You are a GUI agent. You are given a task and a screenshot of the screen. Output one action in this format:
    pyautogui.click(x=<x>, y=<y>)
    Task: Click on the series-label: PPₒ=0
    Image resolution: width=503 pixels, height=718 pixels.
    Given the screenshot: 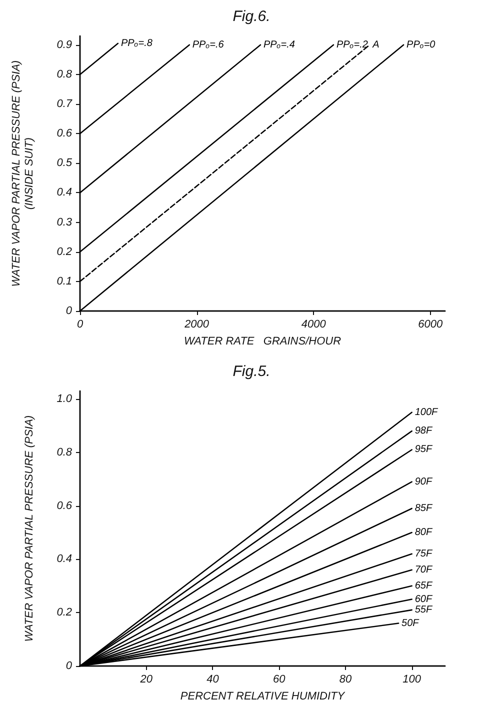 What is the action you would take?
    pyautogui.click(x=421, y=44)
    